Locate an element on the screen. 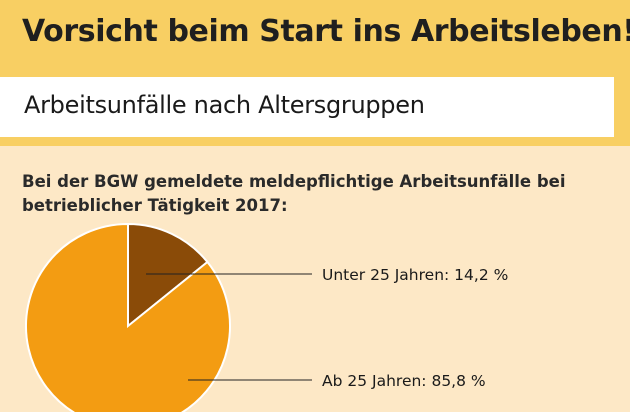 The width and height of the screenshot is (630, 412). page-title: Vorsicht beim Start ins Arbeitsleben! is located at coordinates (326, 31).